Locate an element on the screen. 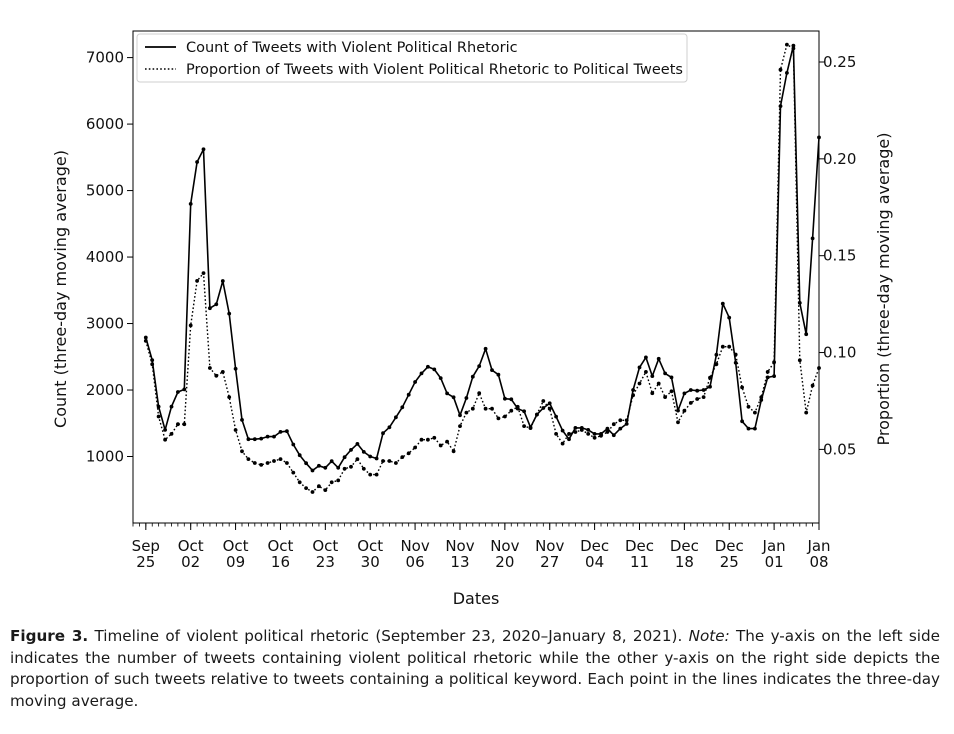 Image resolution: width=954 pixels, height=734 pixels. y-left-tick-label: 5000 is located at coordinates (105, 191).